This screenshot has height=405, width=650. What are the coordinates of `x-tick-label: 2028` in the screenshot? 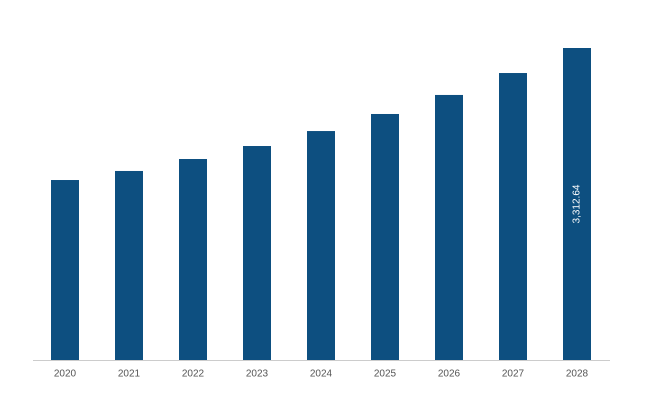 It's located at (577, 374).